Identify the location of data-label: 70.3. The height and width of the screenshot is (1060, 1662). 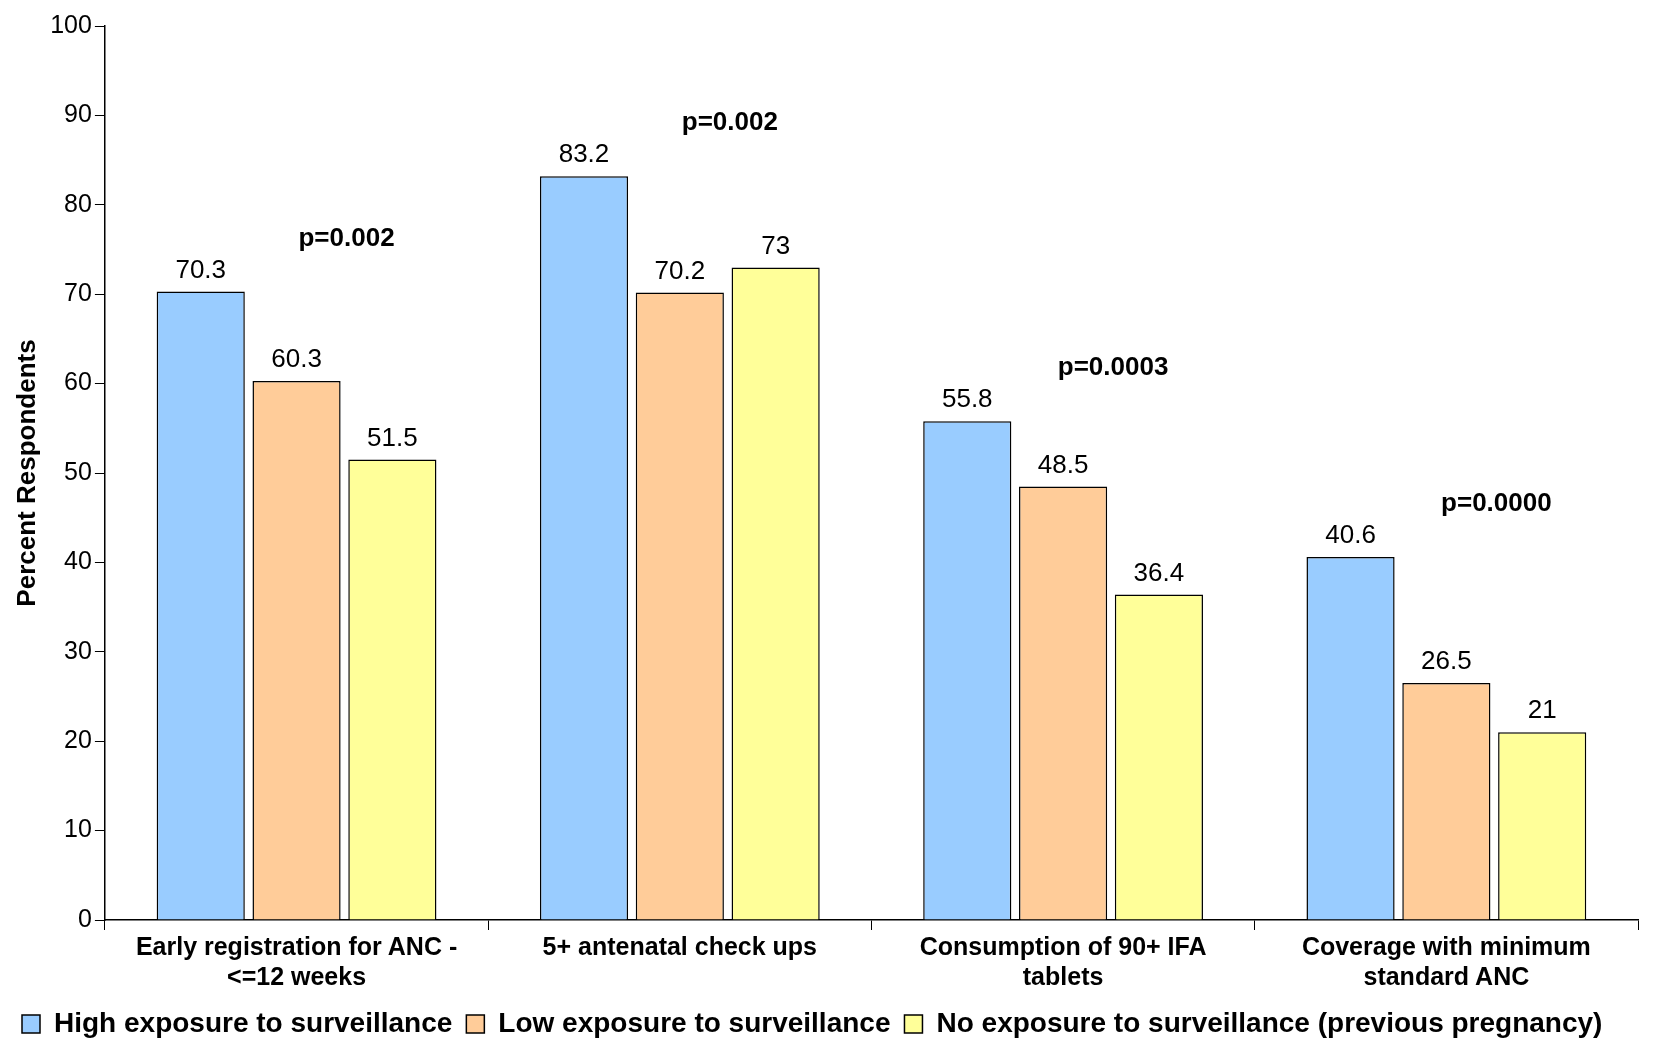
(201, 268).